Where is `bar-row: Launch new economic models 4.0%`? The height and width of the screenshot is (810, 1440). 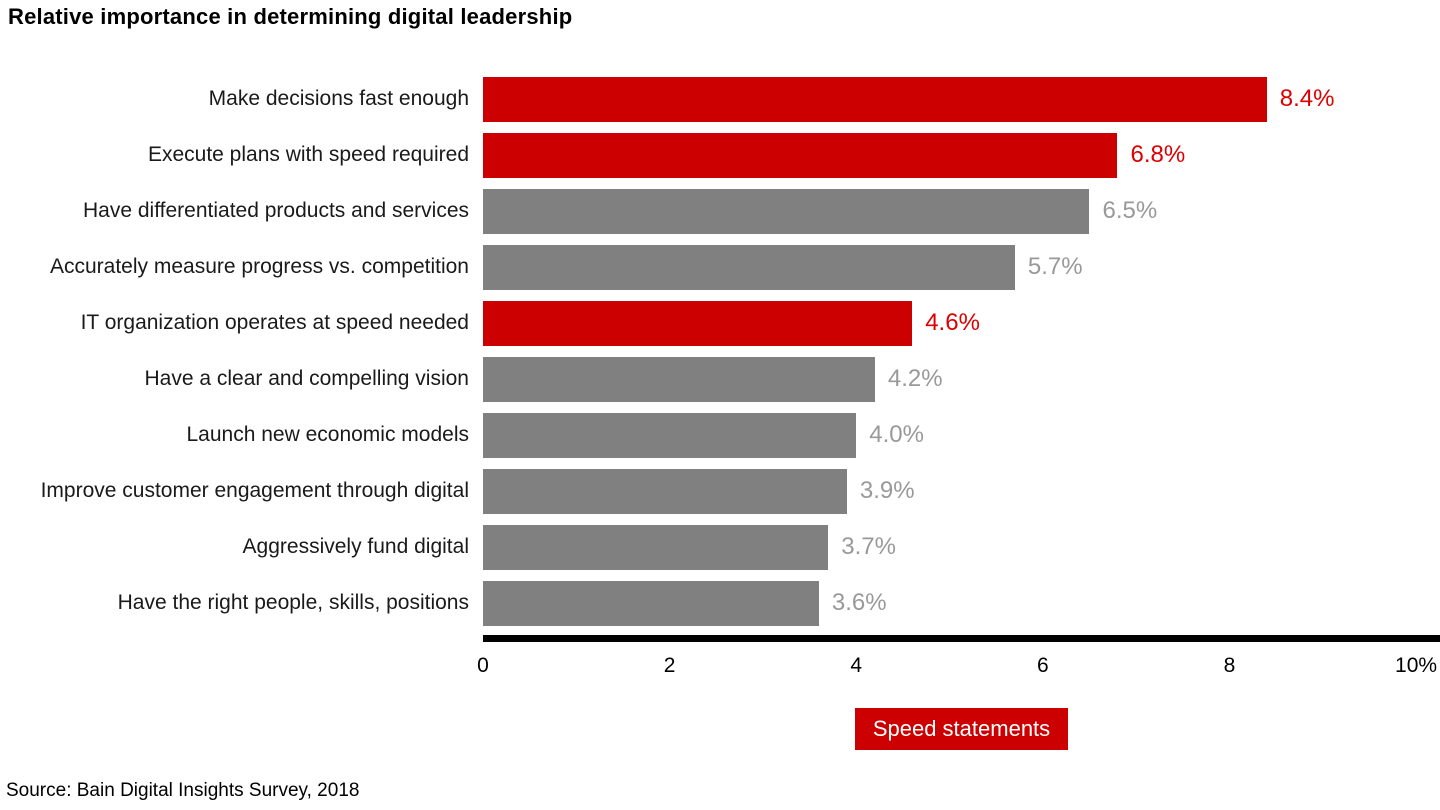
bar-row: Launch new economic models 4.0% is located at coordinates (720, 435).